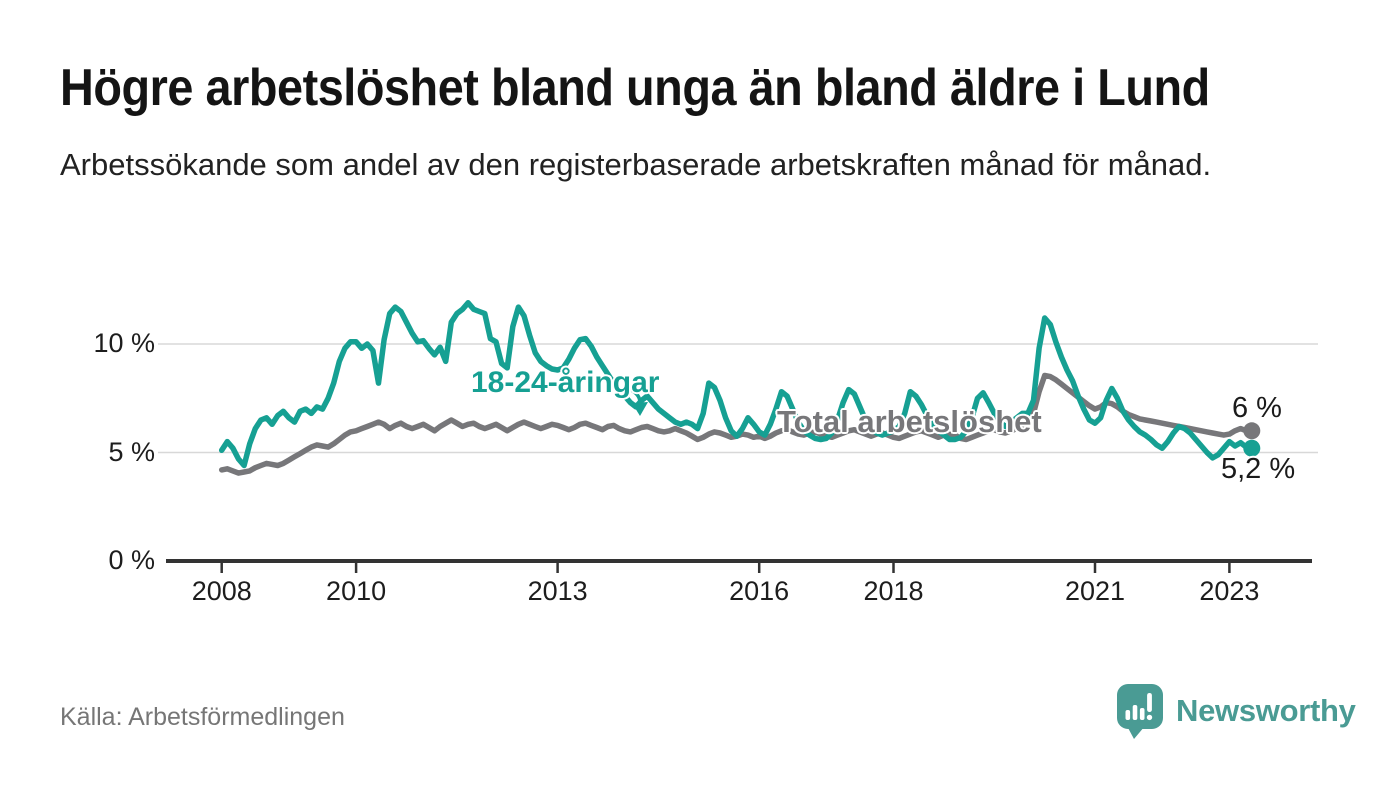 The height and width of the screenshot is (794, 1400). What do you see at coordinates (124, 343) in the screenshot?
I see `y-tick-label: 10 %` at bounding box center [124, 343].